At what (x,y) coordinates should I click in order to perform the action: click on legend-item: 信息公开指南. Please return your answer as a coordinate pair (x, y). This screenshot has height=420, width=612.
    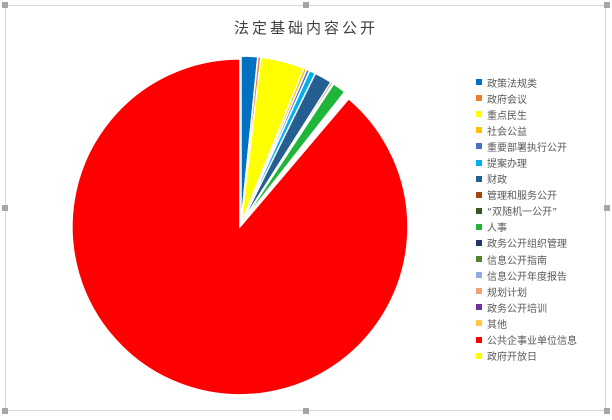
    Looking at the image, I should click on (526, 259).